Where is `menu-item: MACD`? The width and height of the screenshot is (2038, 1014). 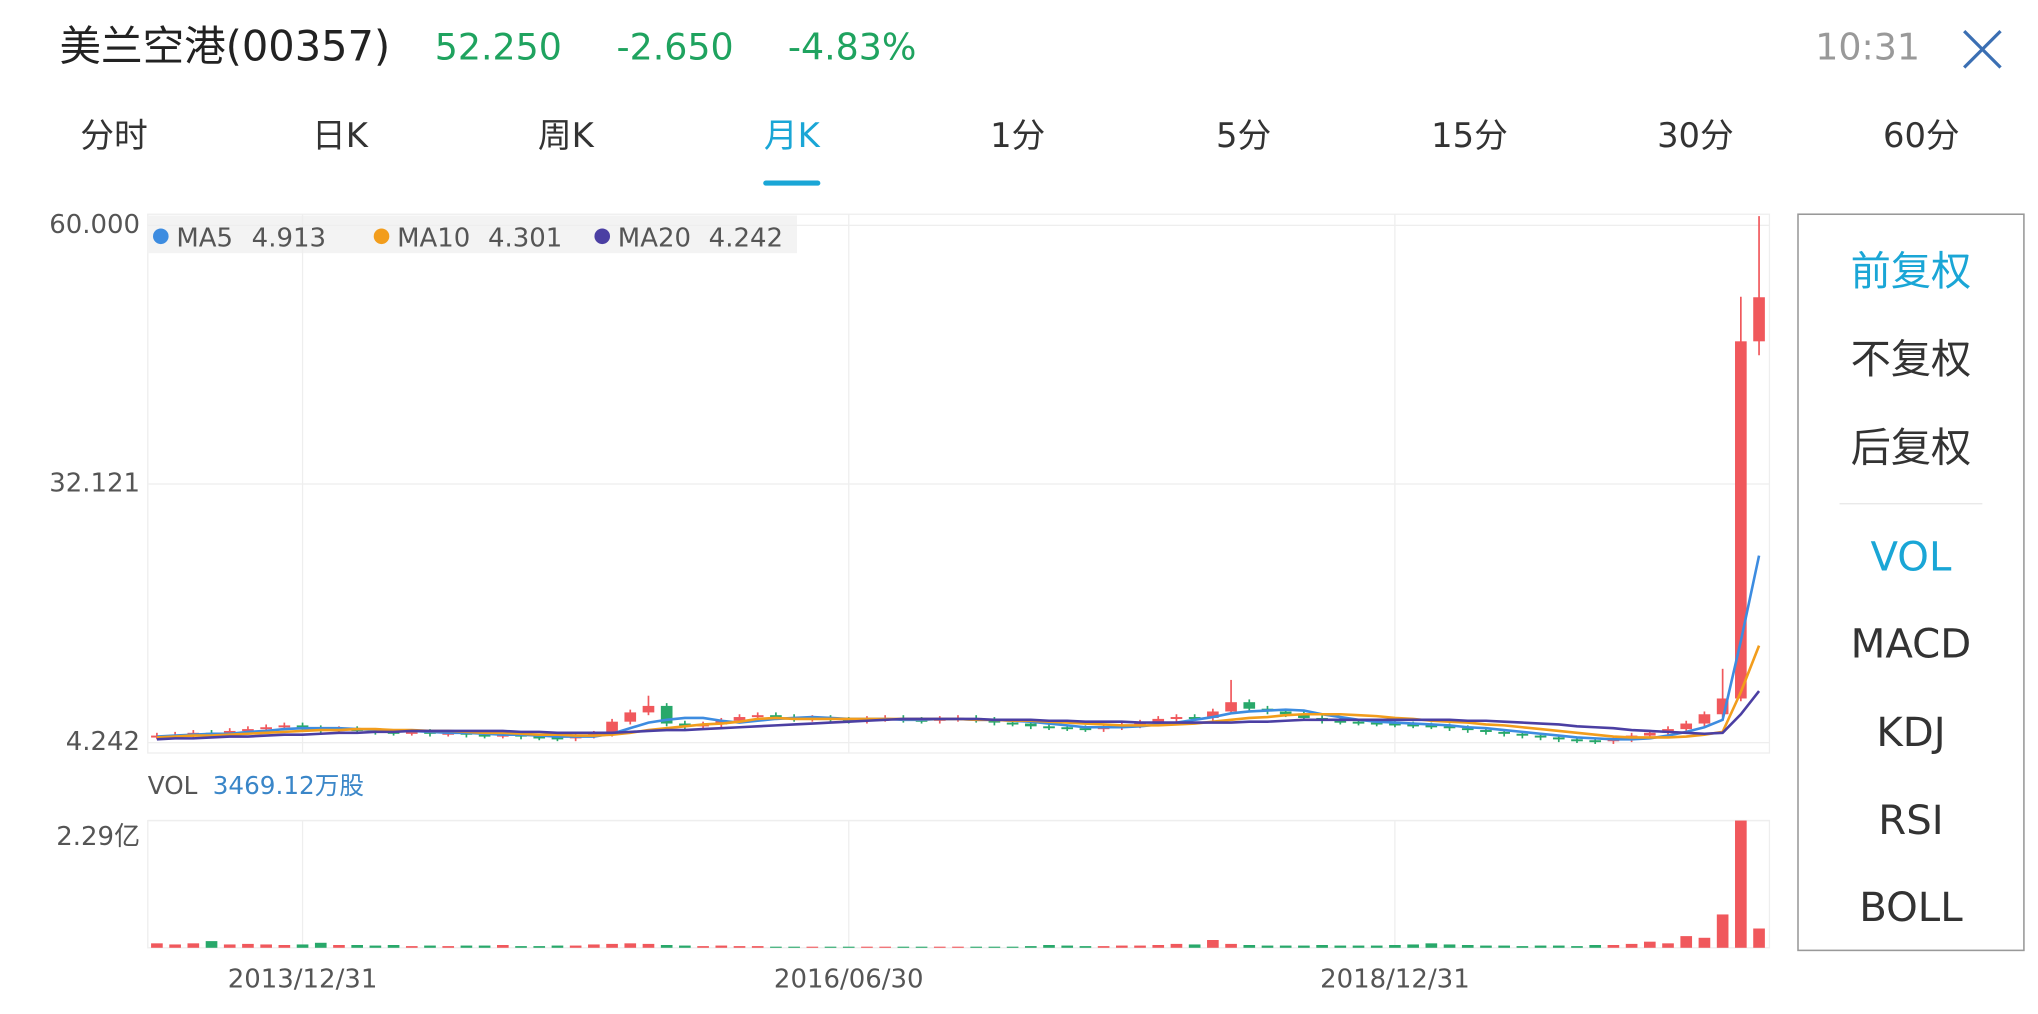 menu-item: MACD is located at coordinates (1911, 645).